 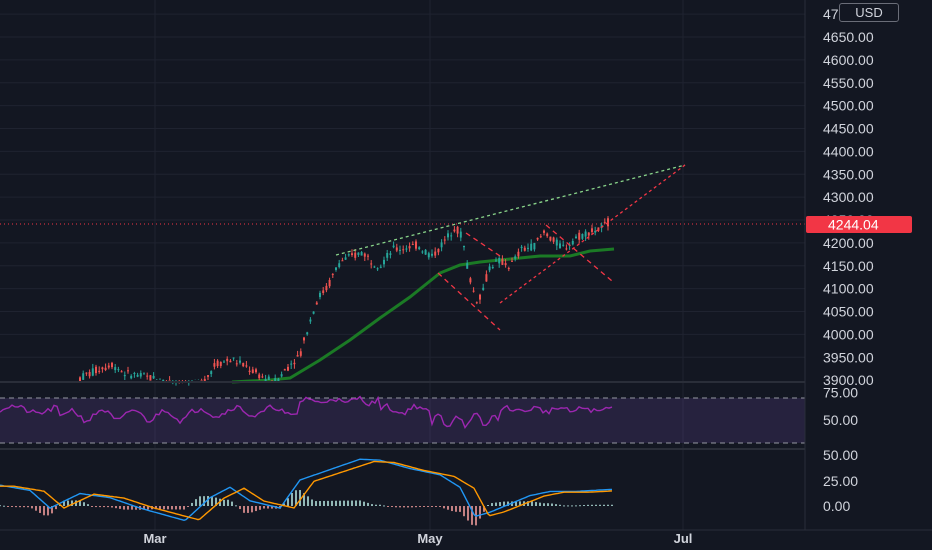 I want to click on time-axis-tick: Mar, so click(x=154, y=538).